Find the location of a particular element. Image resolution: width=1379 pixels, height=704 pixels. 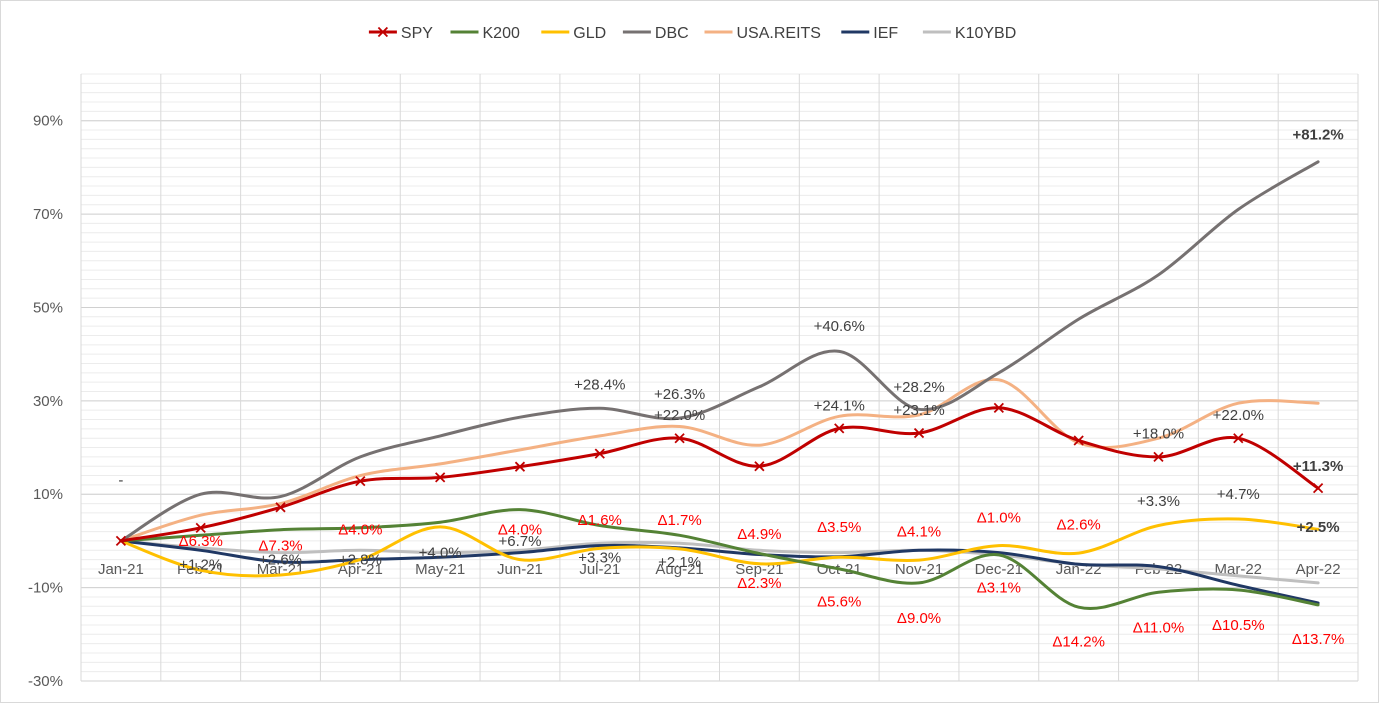

data-label: +1.2% is located at coordinates (200, 564).